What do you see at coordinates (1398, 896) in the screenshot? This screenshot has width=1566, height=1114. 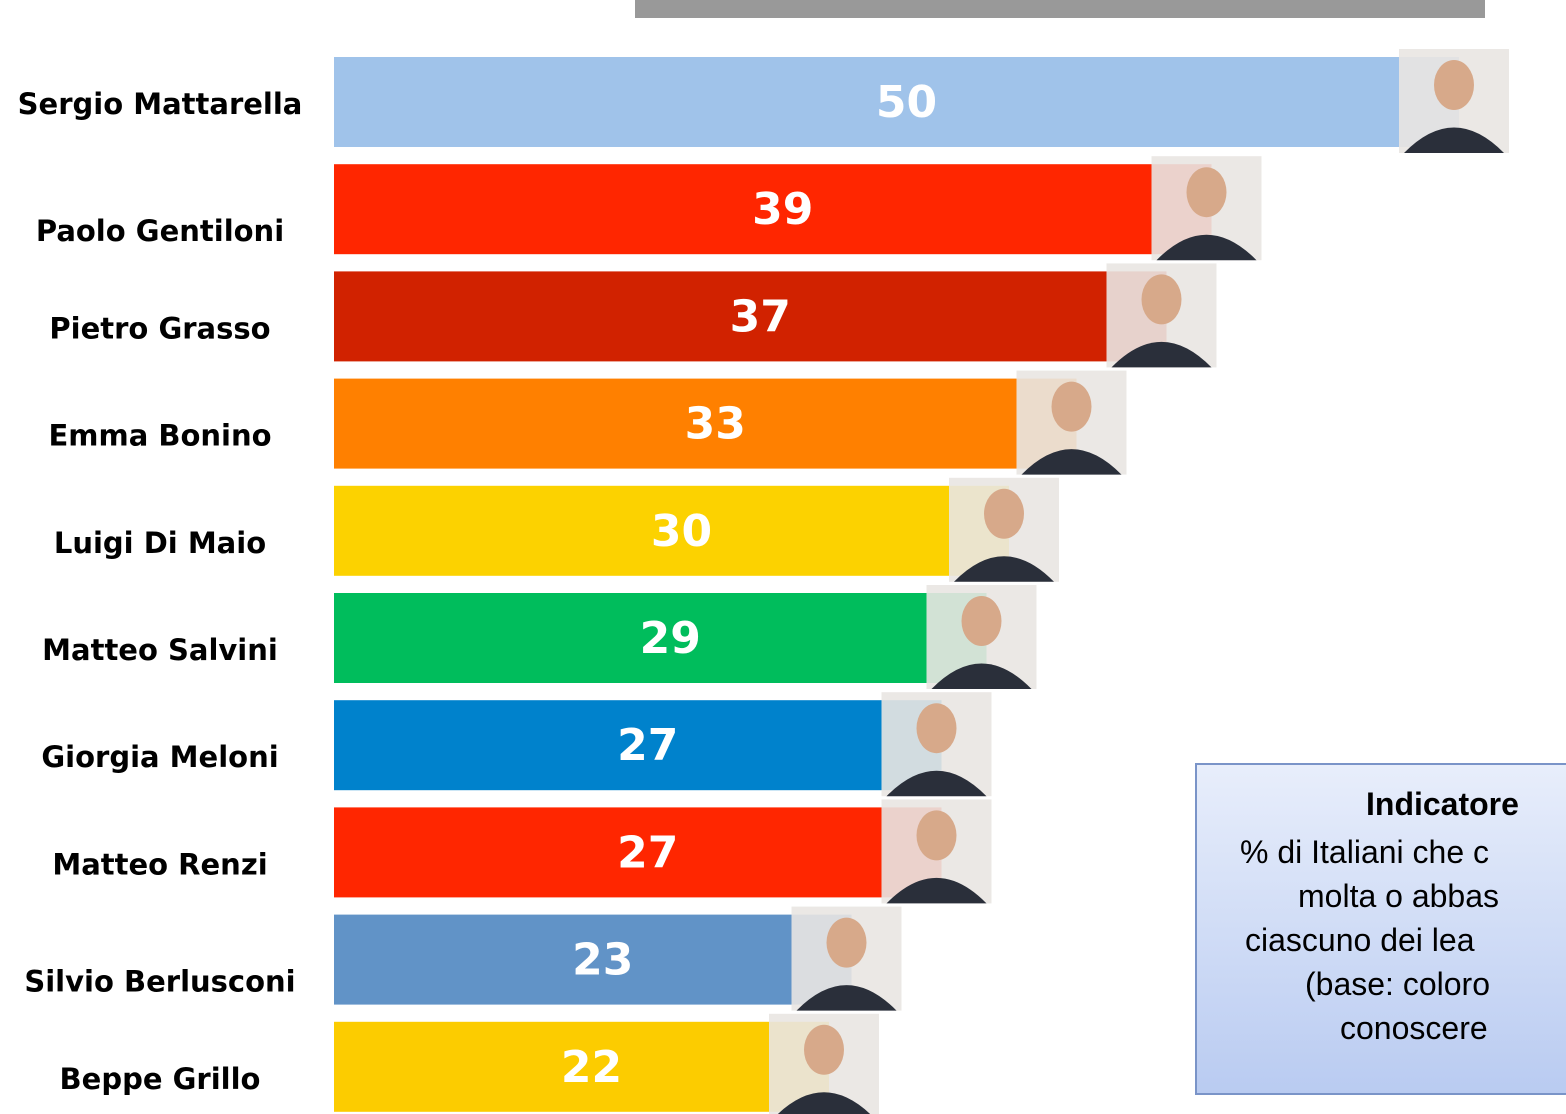 I see `note-line: molta o abbas` at bounding box center [1398, 896].